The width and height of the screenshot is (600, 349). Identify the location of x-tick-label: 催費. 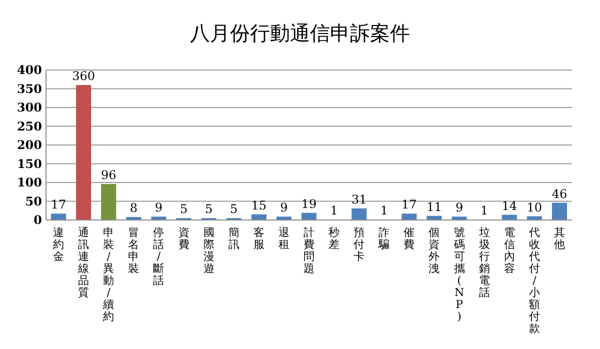
(409, 238).